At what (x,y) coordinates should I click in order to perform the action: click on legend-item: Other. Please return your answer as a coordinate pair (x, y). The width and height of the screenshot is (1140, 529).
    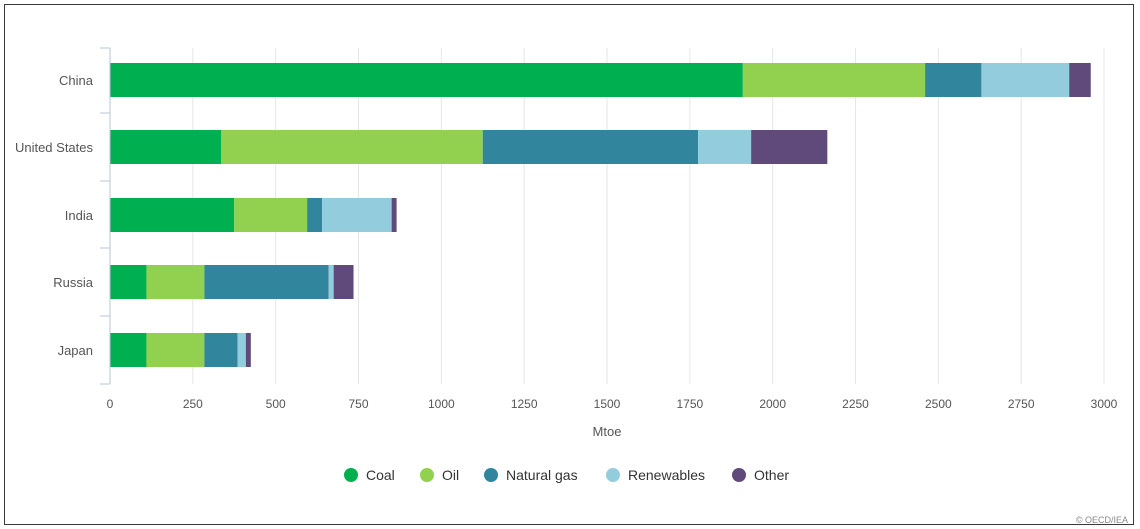
    Looking at the image, I should click on (771, 475).